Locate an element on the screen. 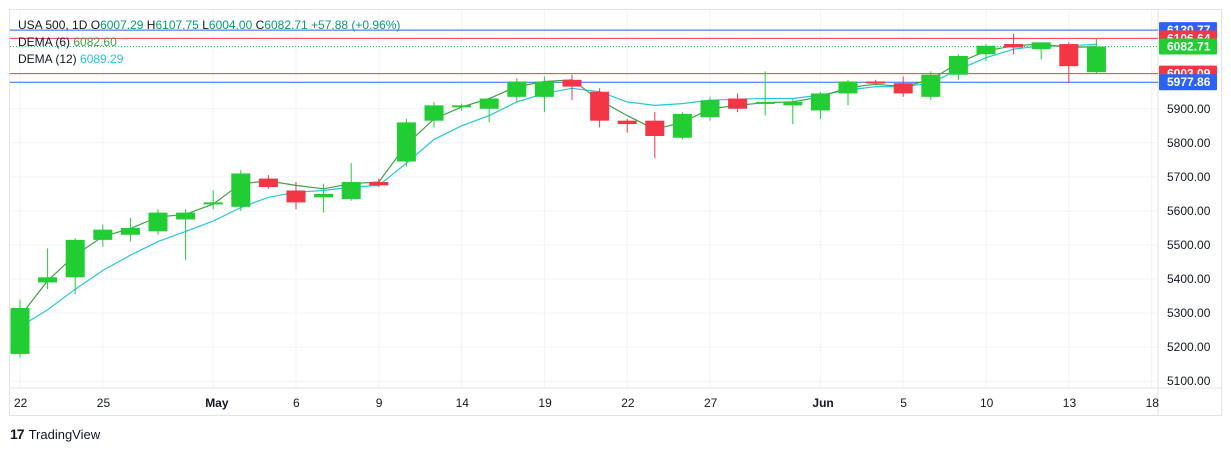 The width and height of the screenshot is (1231, 452). y-tick-label: 5100.00 is located at coordinates (1189, 381).